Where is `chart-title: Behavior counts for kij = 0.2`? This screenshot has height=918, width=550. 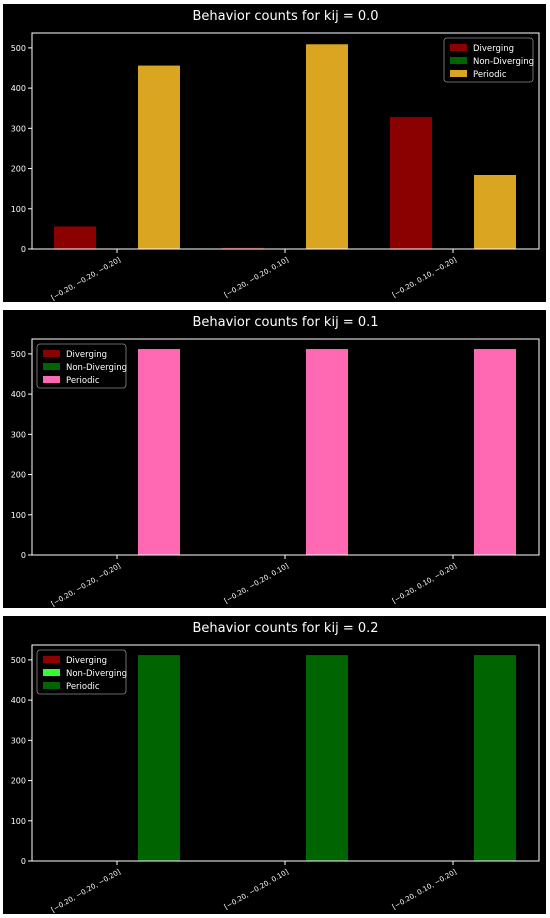 chart-title: Behavior counts for kij = 0.2 is located at coordinates (285, 628).